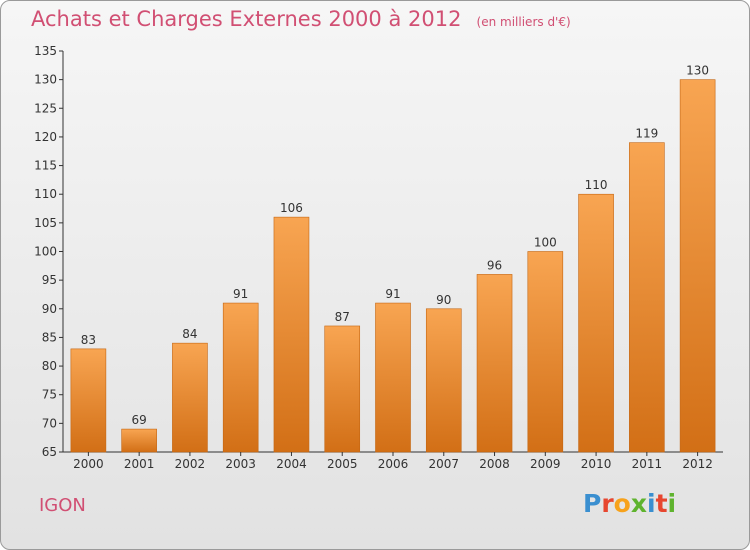 This screenshot has height=550, width=750. What do you see at coordinates (523, 22) in the screenshot?
I see `chart-unit: (en milliers d'€)` at bounding box center [523, 22].